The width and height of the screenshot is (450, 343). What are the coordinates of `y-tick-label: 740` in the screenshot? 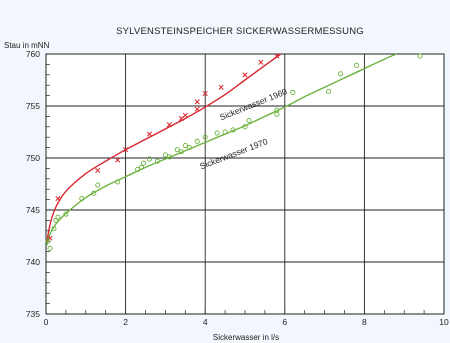 It's located at (33, 262).